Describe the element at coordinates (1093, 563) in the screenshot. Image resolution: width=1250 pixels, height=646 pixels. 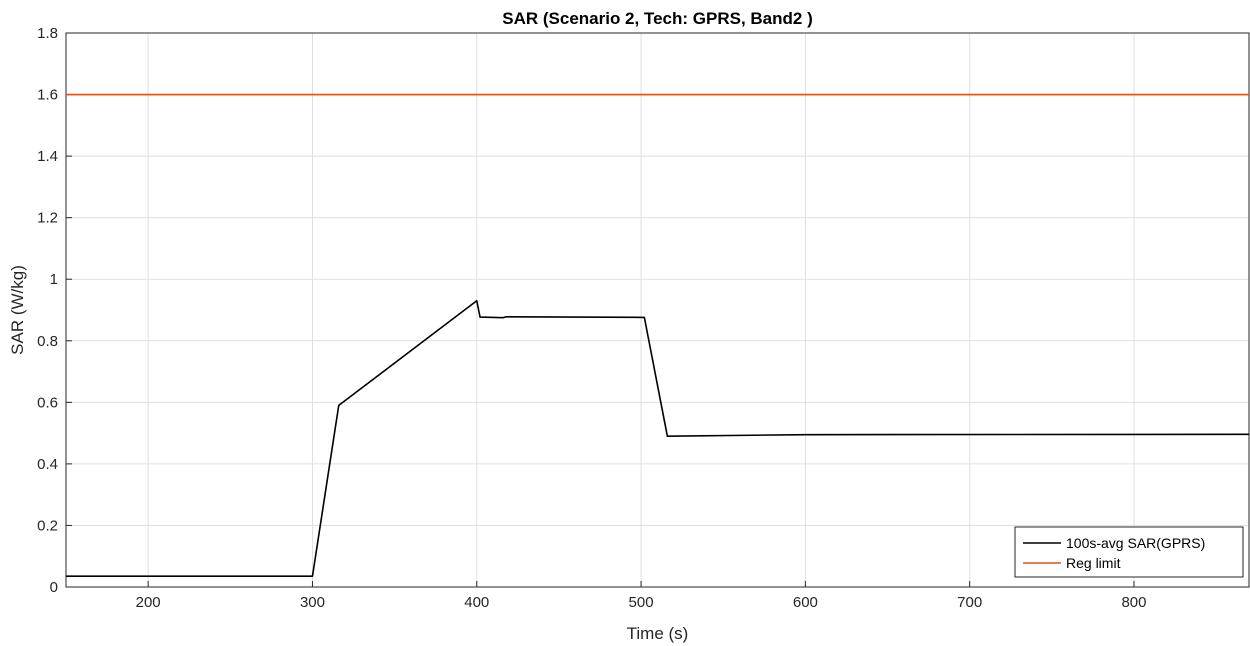
I see `legend-label: Reg limit` at that location.